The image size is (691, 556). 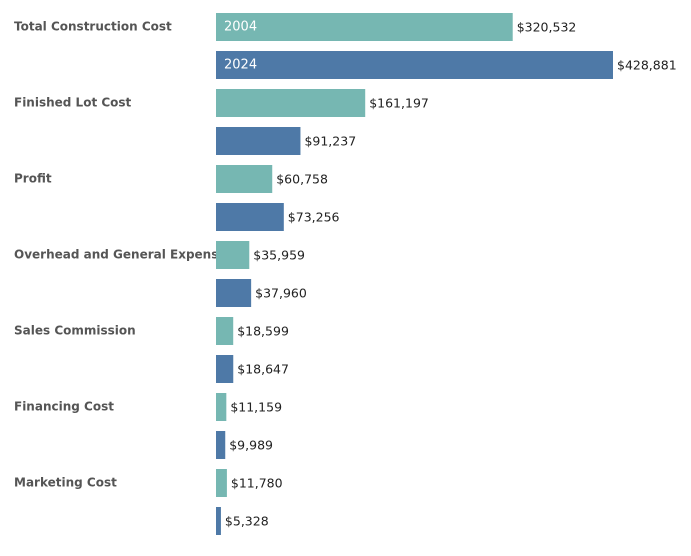 What do you see at coordinates (314, 217) in the screenshot?
I see `value-label: $73,256` at bounding box center [314, 217].